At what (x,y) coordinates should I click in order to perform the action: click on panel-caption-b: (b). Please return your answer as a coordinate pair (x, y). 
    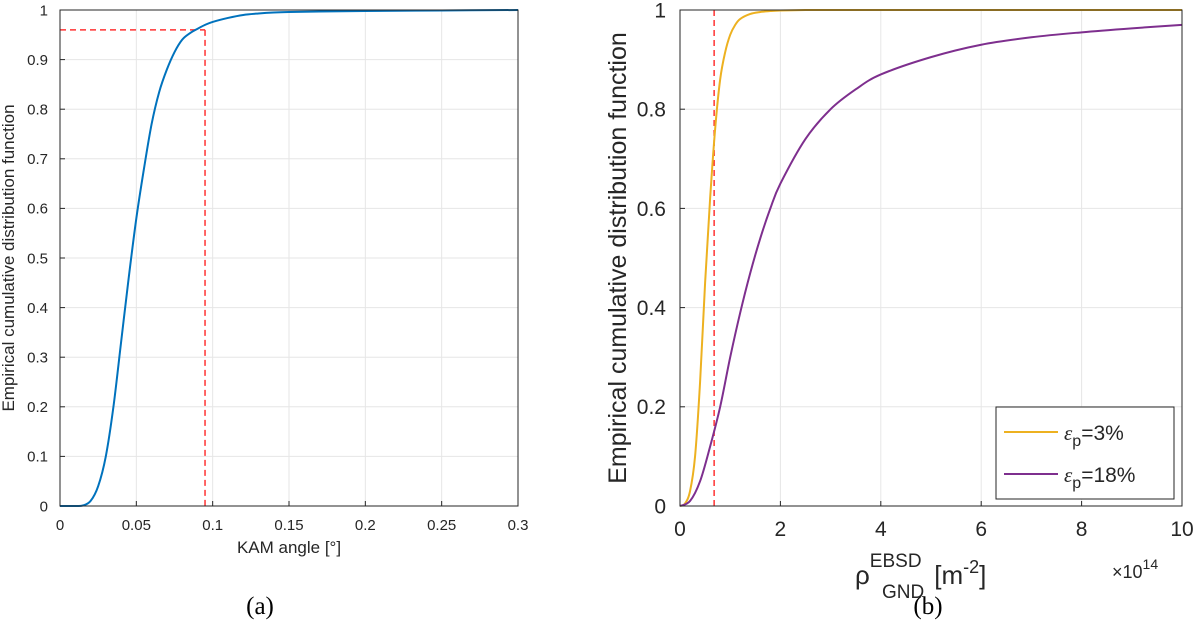
    Looking at the image, I should click on (927, 606).